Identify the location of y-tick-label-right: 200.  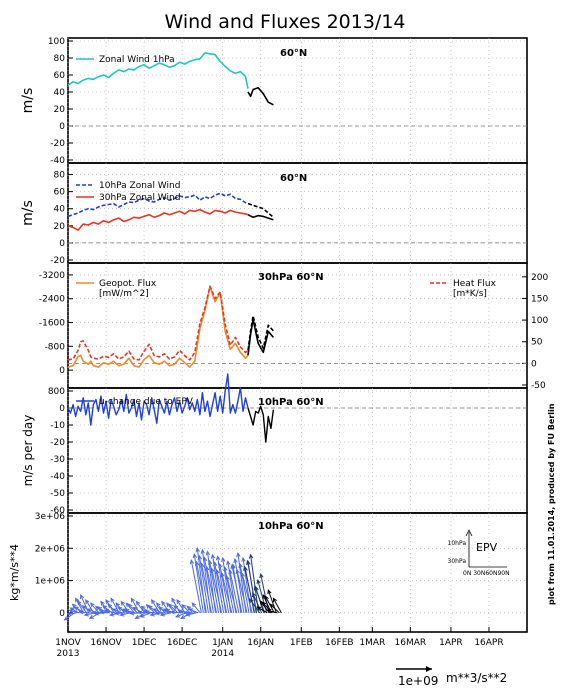
(539, 278).